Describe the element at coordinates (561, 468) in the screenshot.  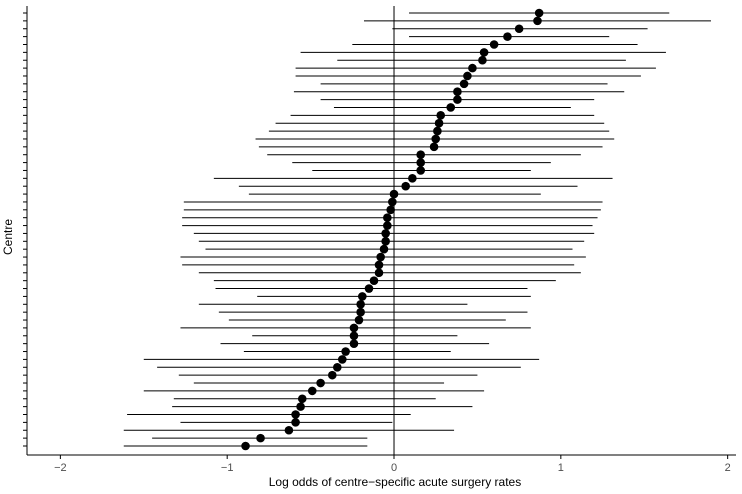
I see `x-tick-label: 1` at that location.